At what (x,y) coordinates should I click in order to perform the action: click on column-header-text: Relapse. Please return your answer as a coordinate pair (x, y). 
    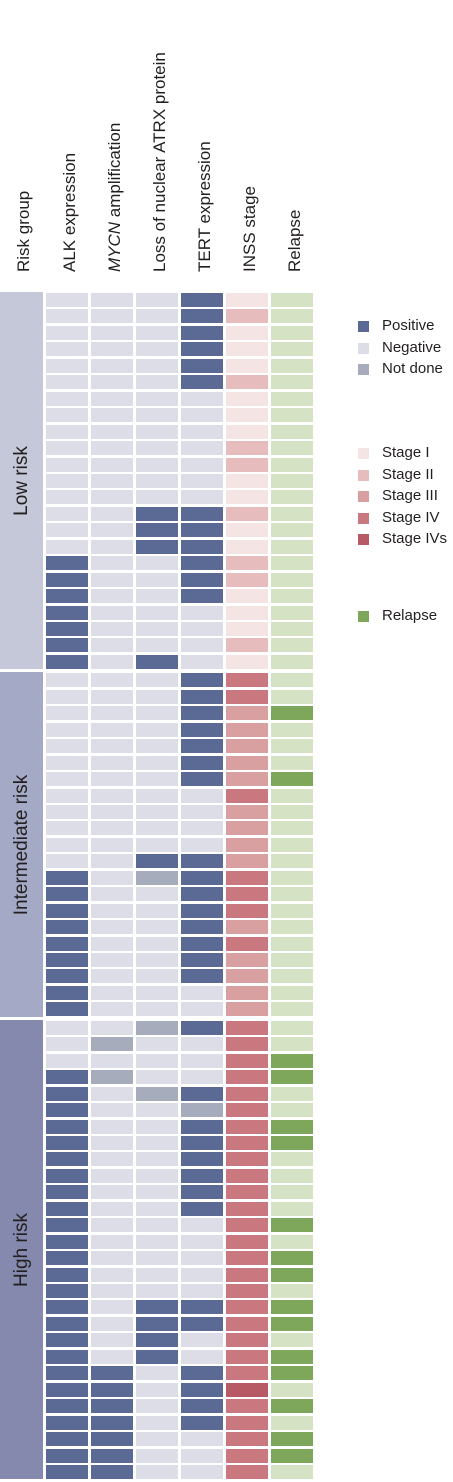
    Looking at the image, I should click on (295, 241).